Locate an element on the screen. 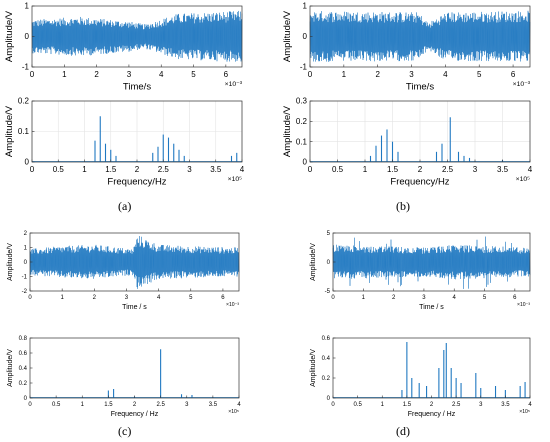 This screenshot has height=442, width=550. x-axis-label: Frequency/Hz is located at coordinates (136, 182).